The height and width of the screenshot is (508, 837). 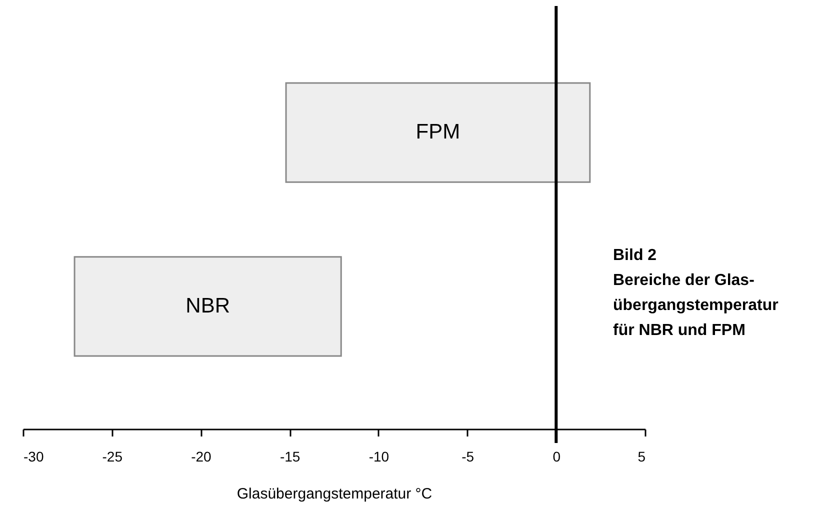 I want to click on x-tick-label: 0, so click(x=556, y=456).